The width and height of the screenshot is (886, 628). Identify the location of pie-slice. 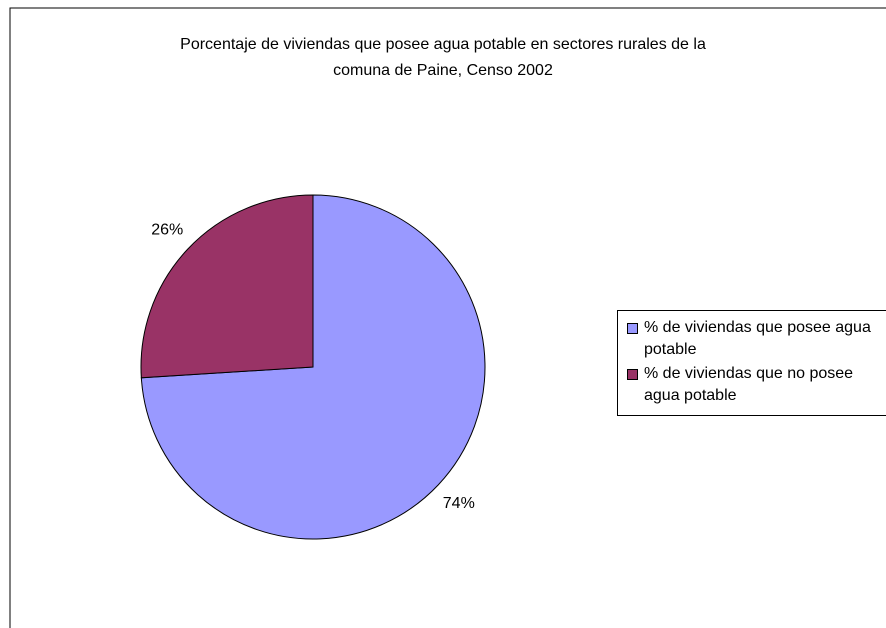
(227, 286).